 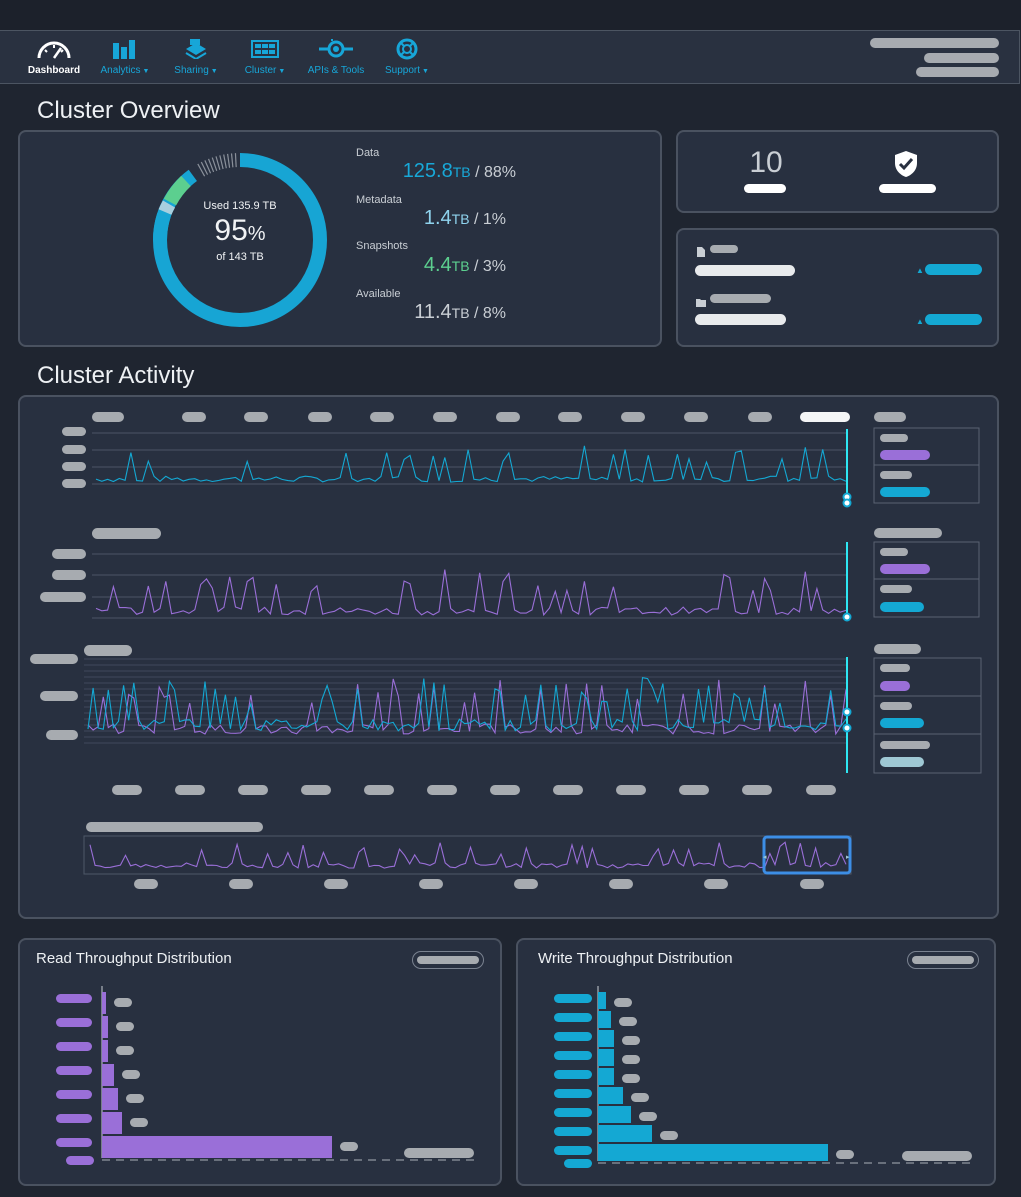 I want to click on nav-dashboard: Dashboard, so click(x=54, y=56).